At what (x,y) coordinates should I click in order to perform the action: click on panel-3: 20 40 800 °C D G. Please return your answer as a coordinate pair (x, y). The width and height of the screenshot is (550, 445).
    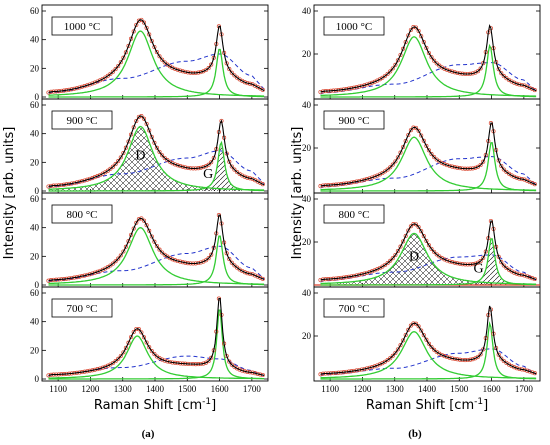
    Looking at the image, I should click on (421, 240).